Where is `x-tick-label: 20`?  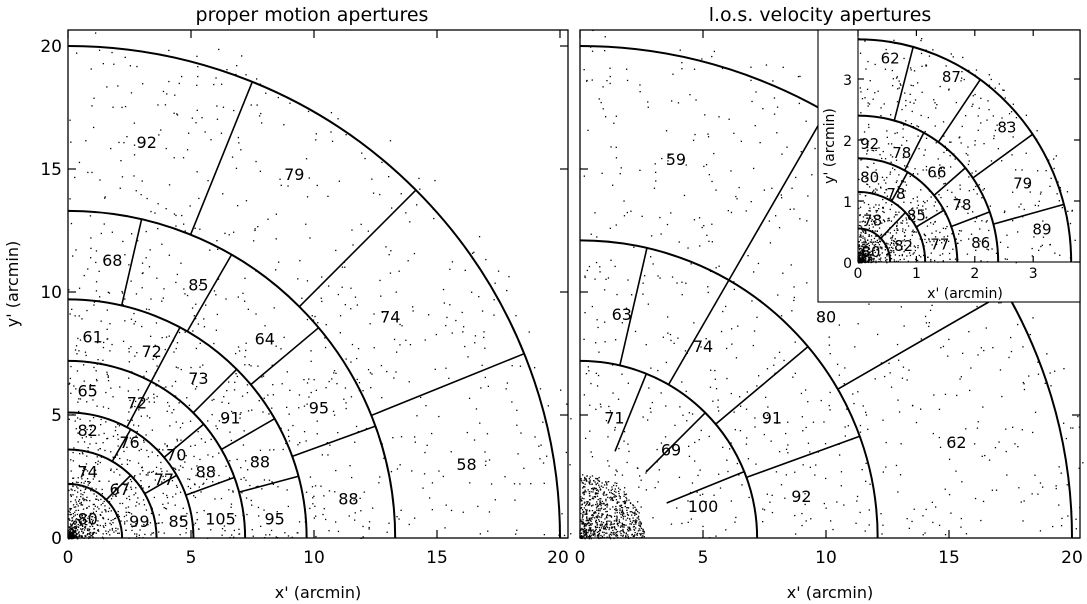 x-tick-label: 20 is located at coordinates (1072, 558).